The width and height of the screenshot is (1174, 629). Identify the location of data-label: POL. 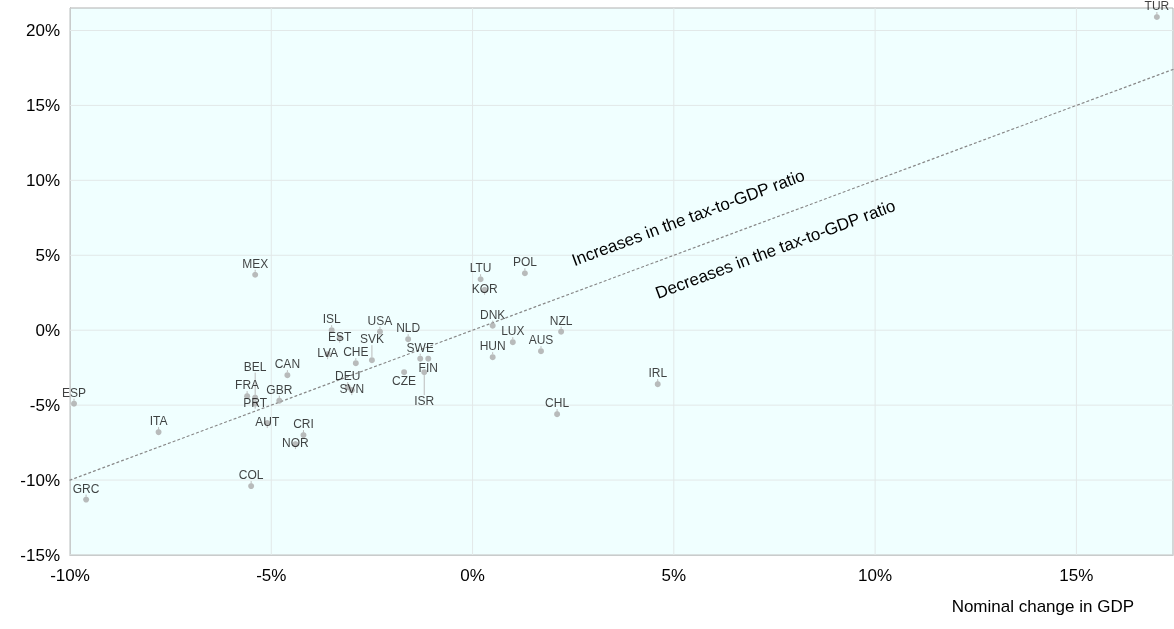
(525, 262).